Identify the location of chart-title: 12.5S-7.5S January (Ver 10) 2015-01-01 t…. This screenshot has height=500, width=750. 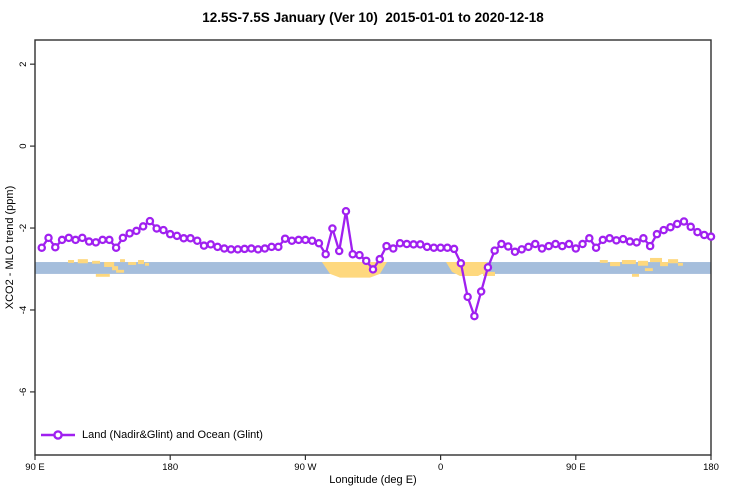
(373, 17).